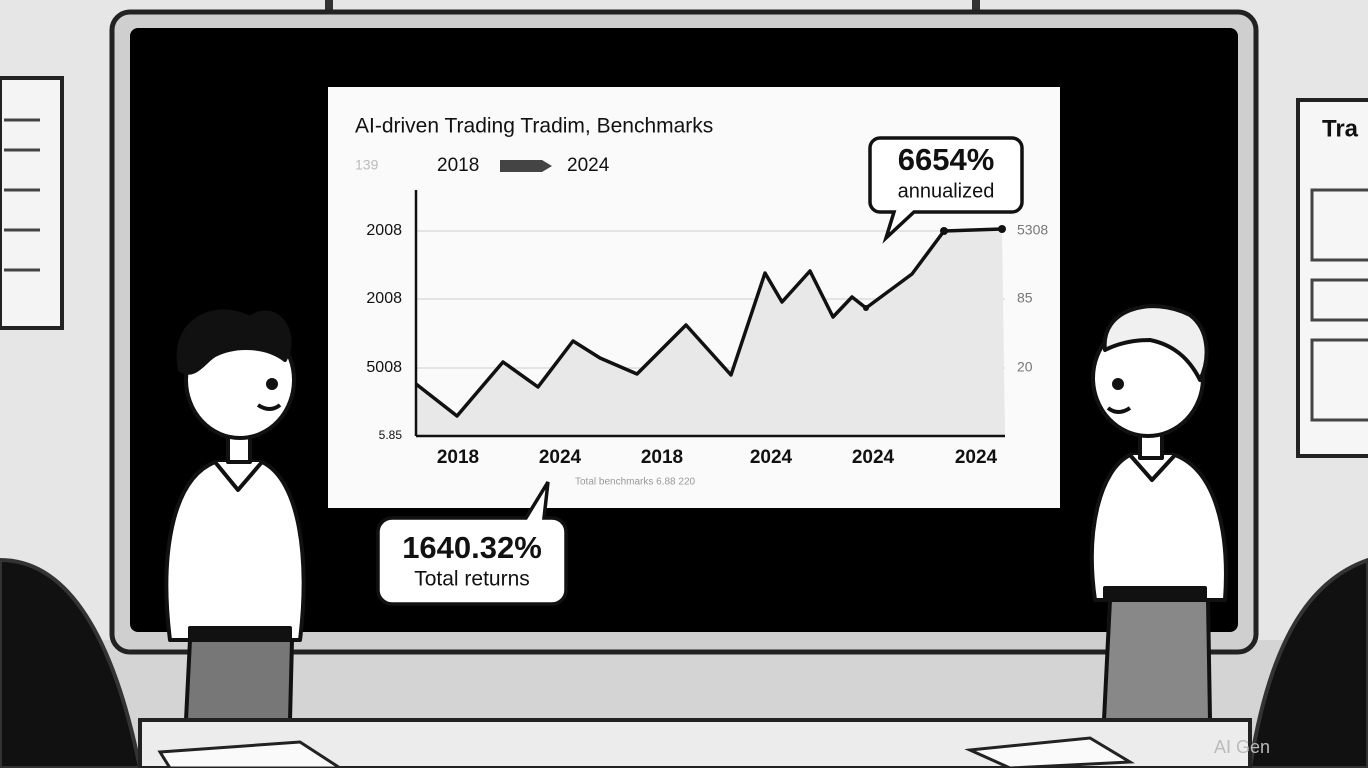 This screenshot has height=768, width=1368. What do you see at coordinates (384, 367) in the screenshot?
I see `y-label-left: 5008` at bounding box center [384, 367].